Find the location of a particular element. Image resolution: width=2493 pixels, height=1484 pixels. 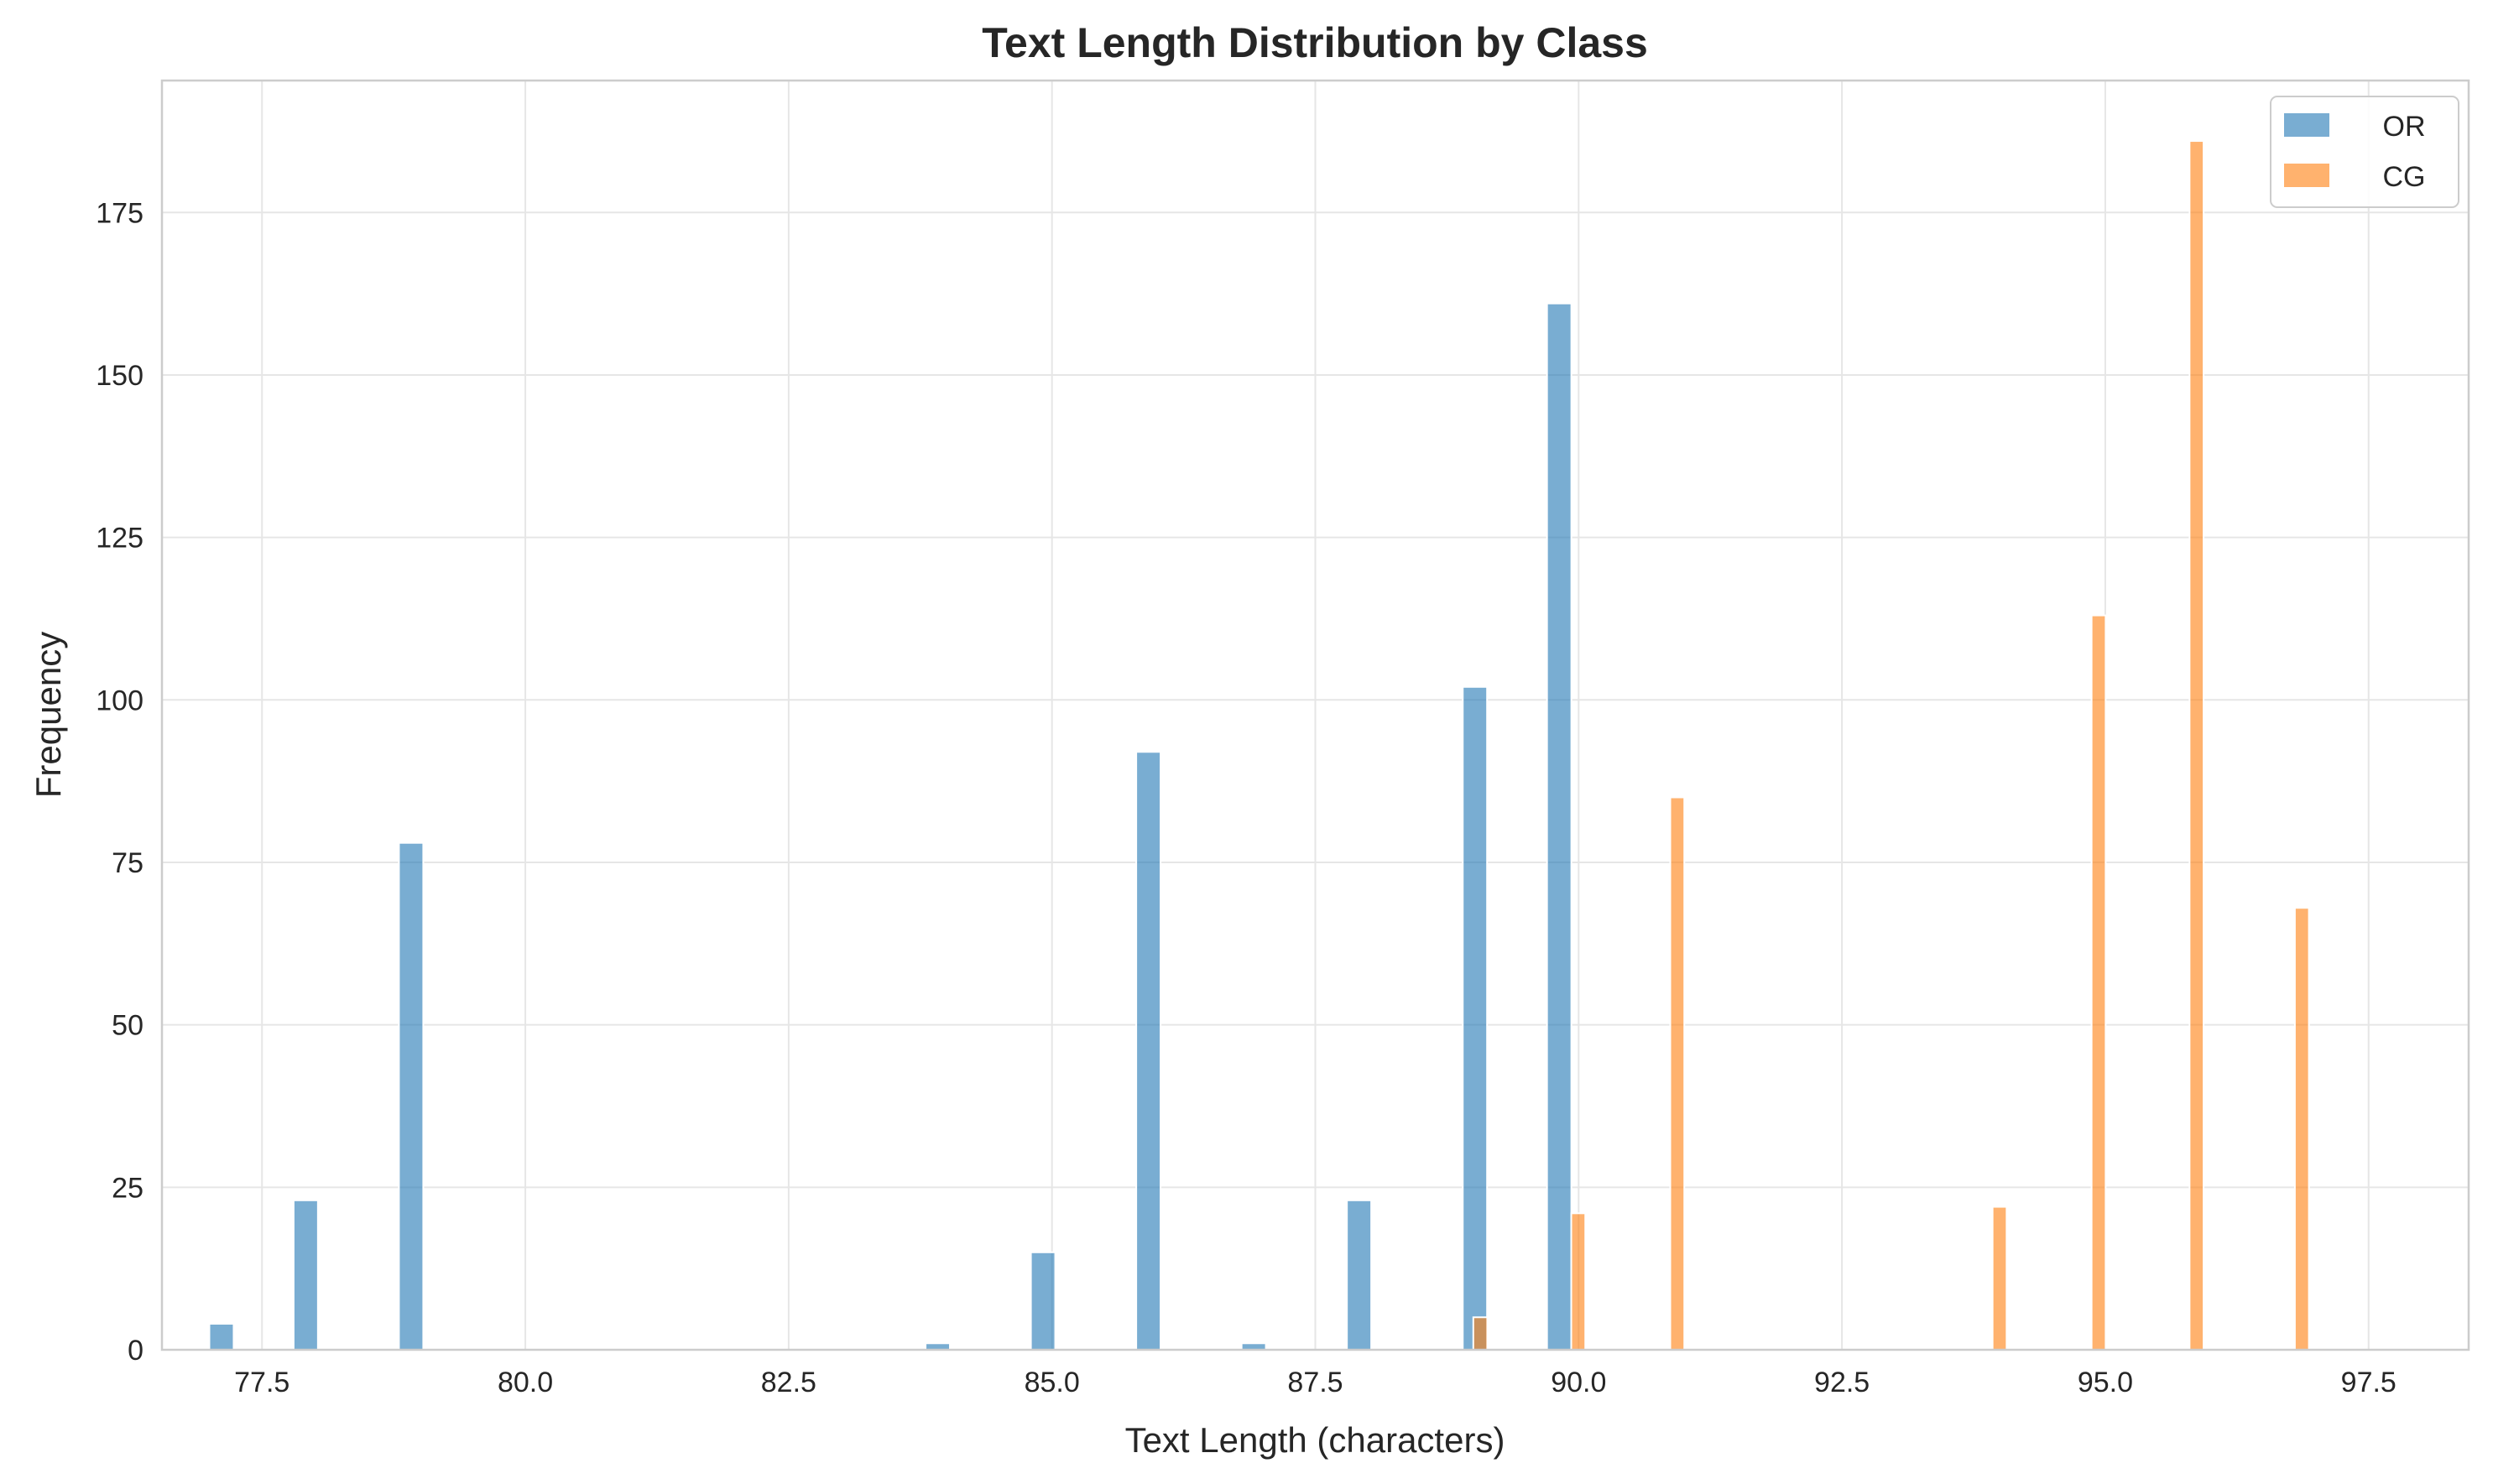

legend-swatch-cg is located at coordinates (2306, 175).